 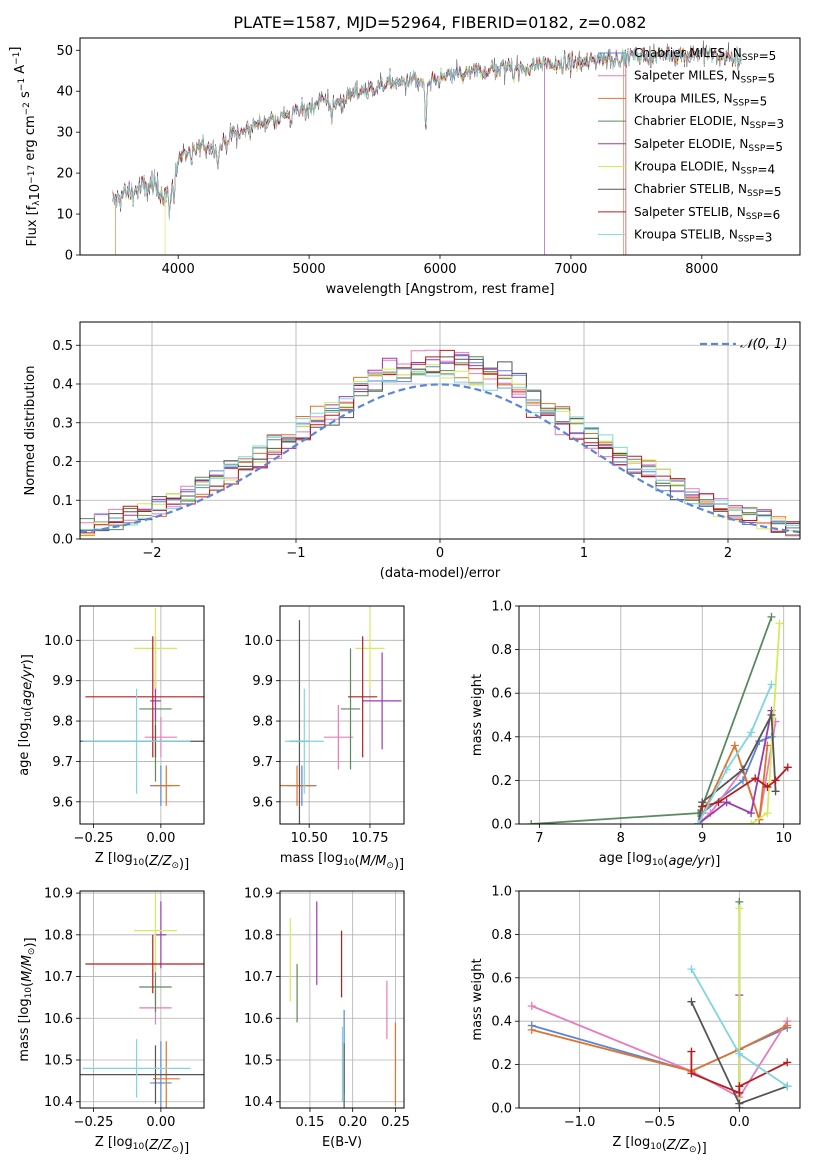 I want to click on y-tick-label: 10.8, so click(x=258, y=935).